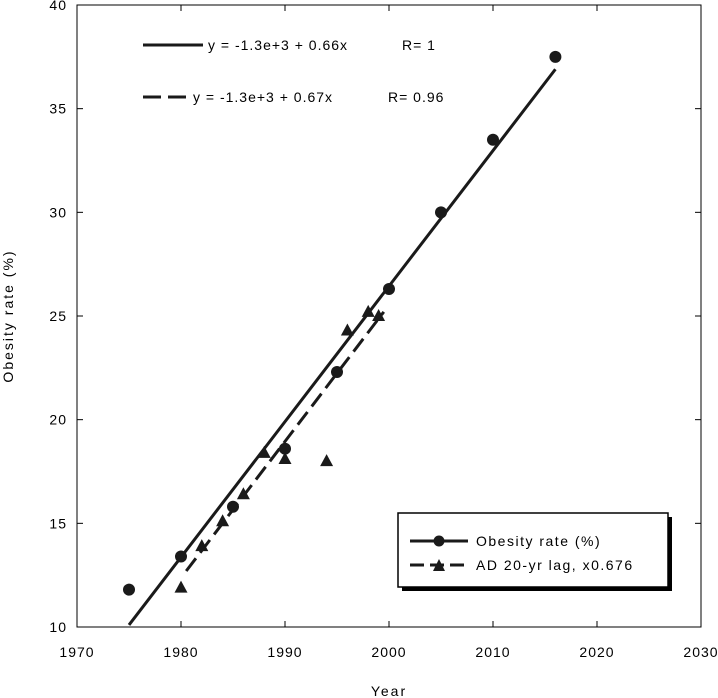  What do you see at coordinates (388, 652) in the screenshot?
I see `x-tick-label: 2000` at bounding box center [388, 652].